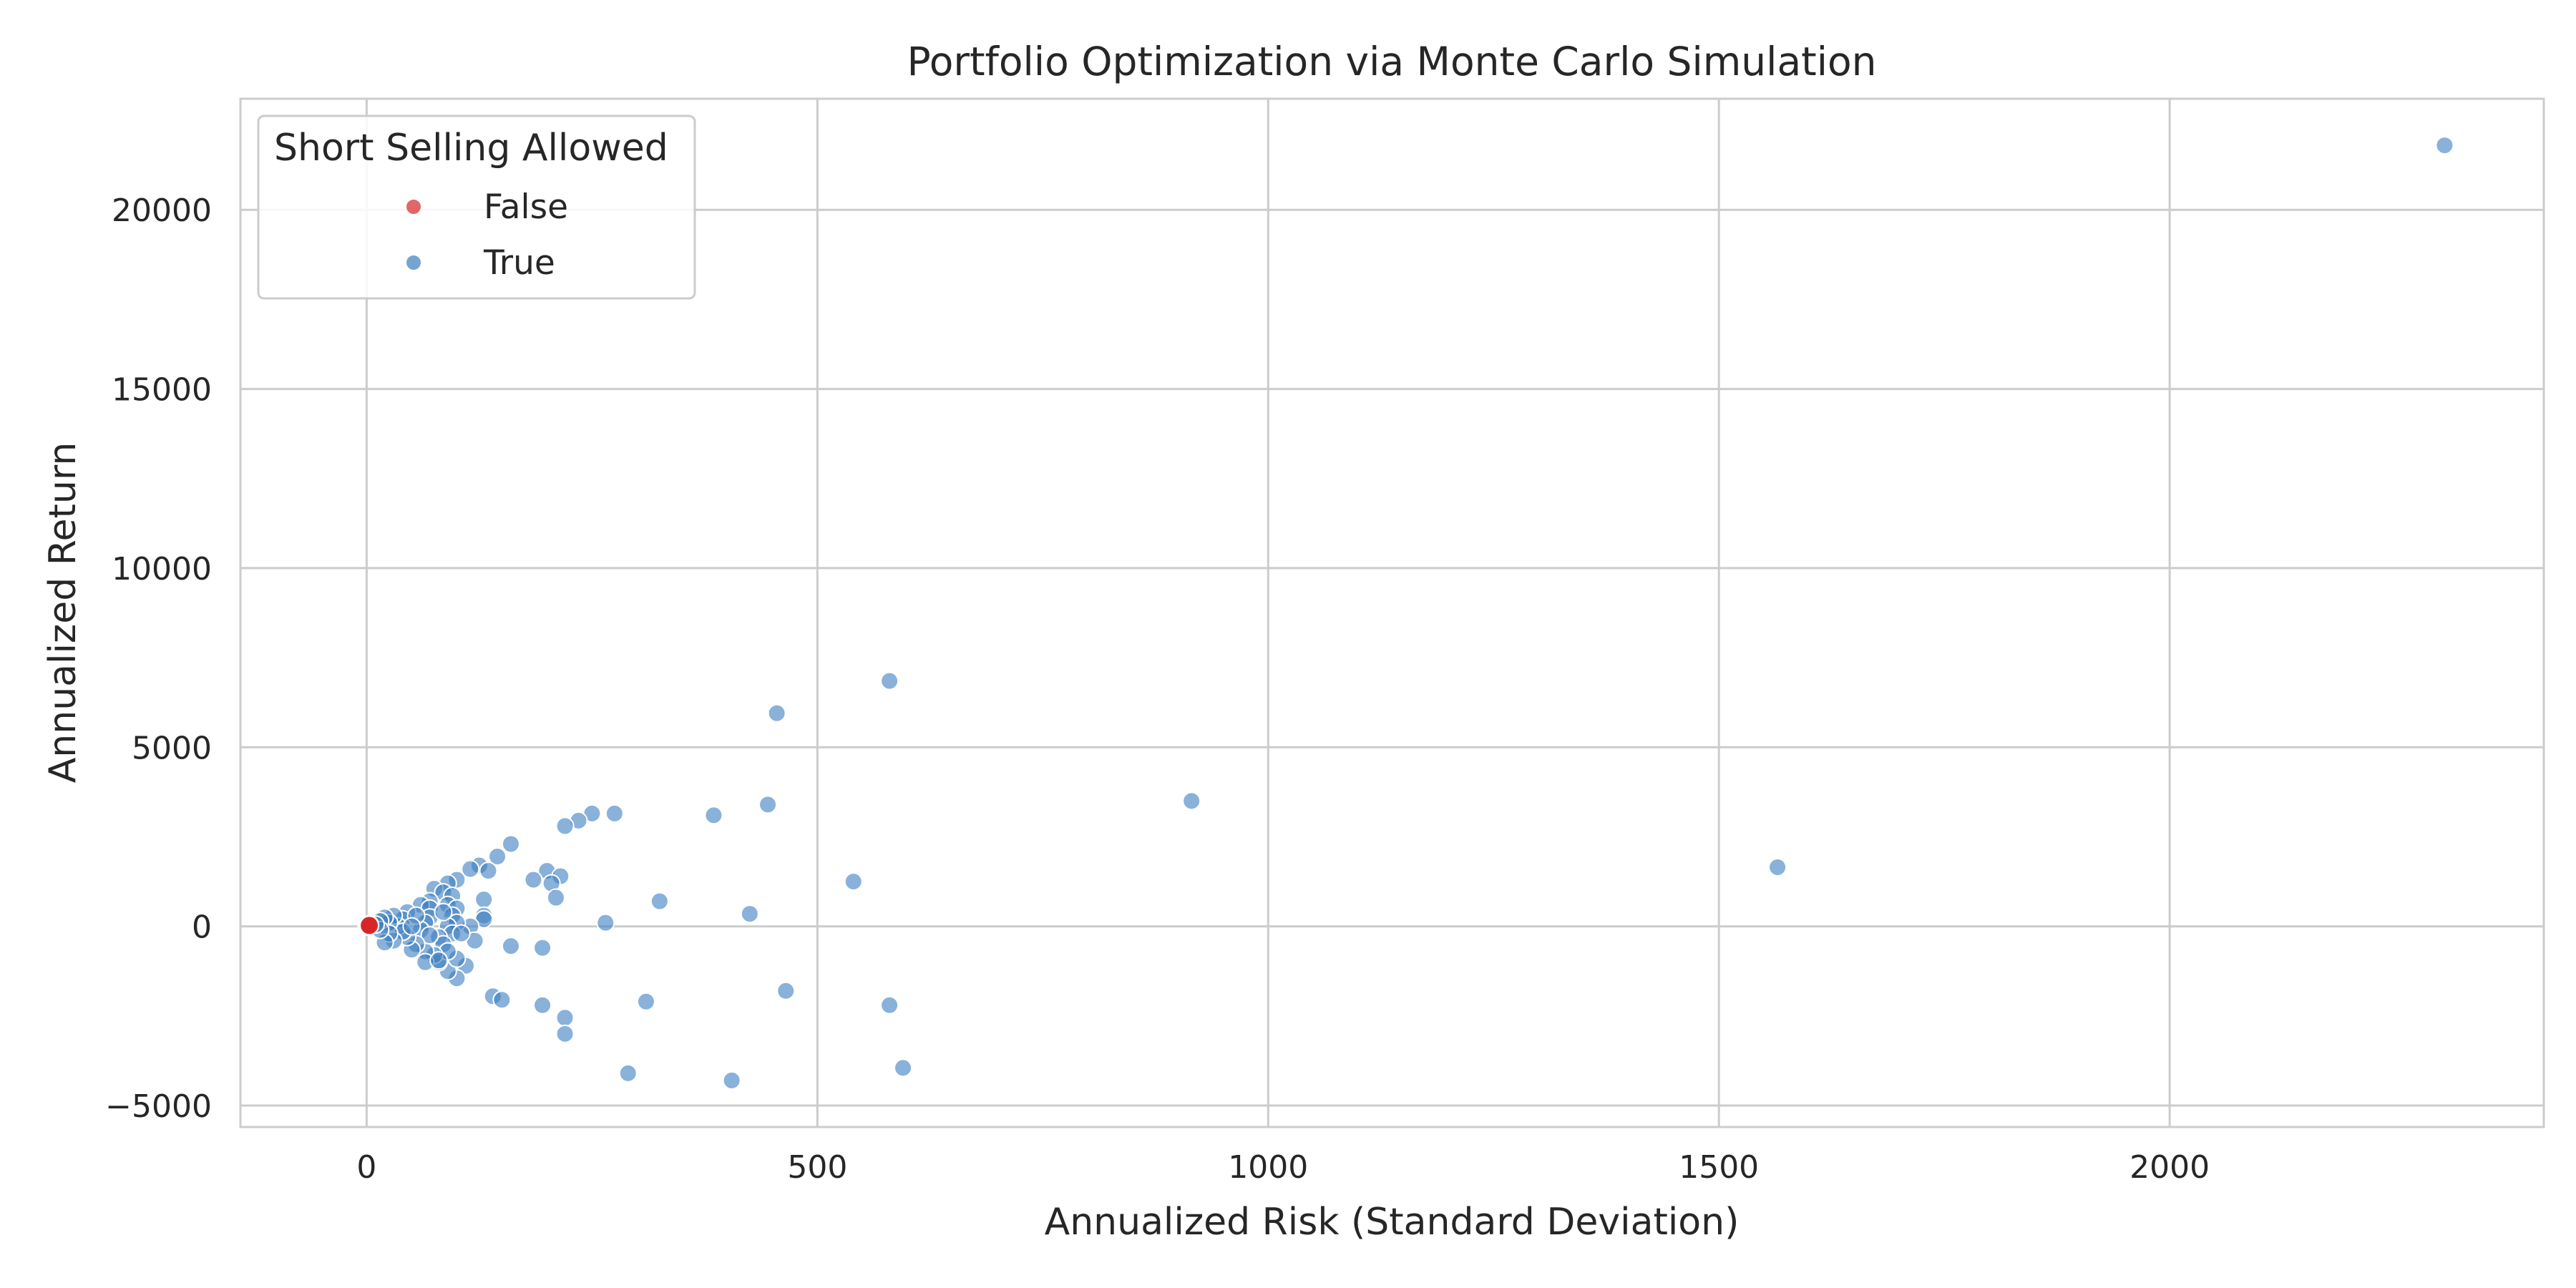  What do you see at coordinates (519, 263) in the screenshot?
I see `legend-label-true: True` at bounding box center [519, 263].